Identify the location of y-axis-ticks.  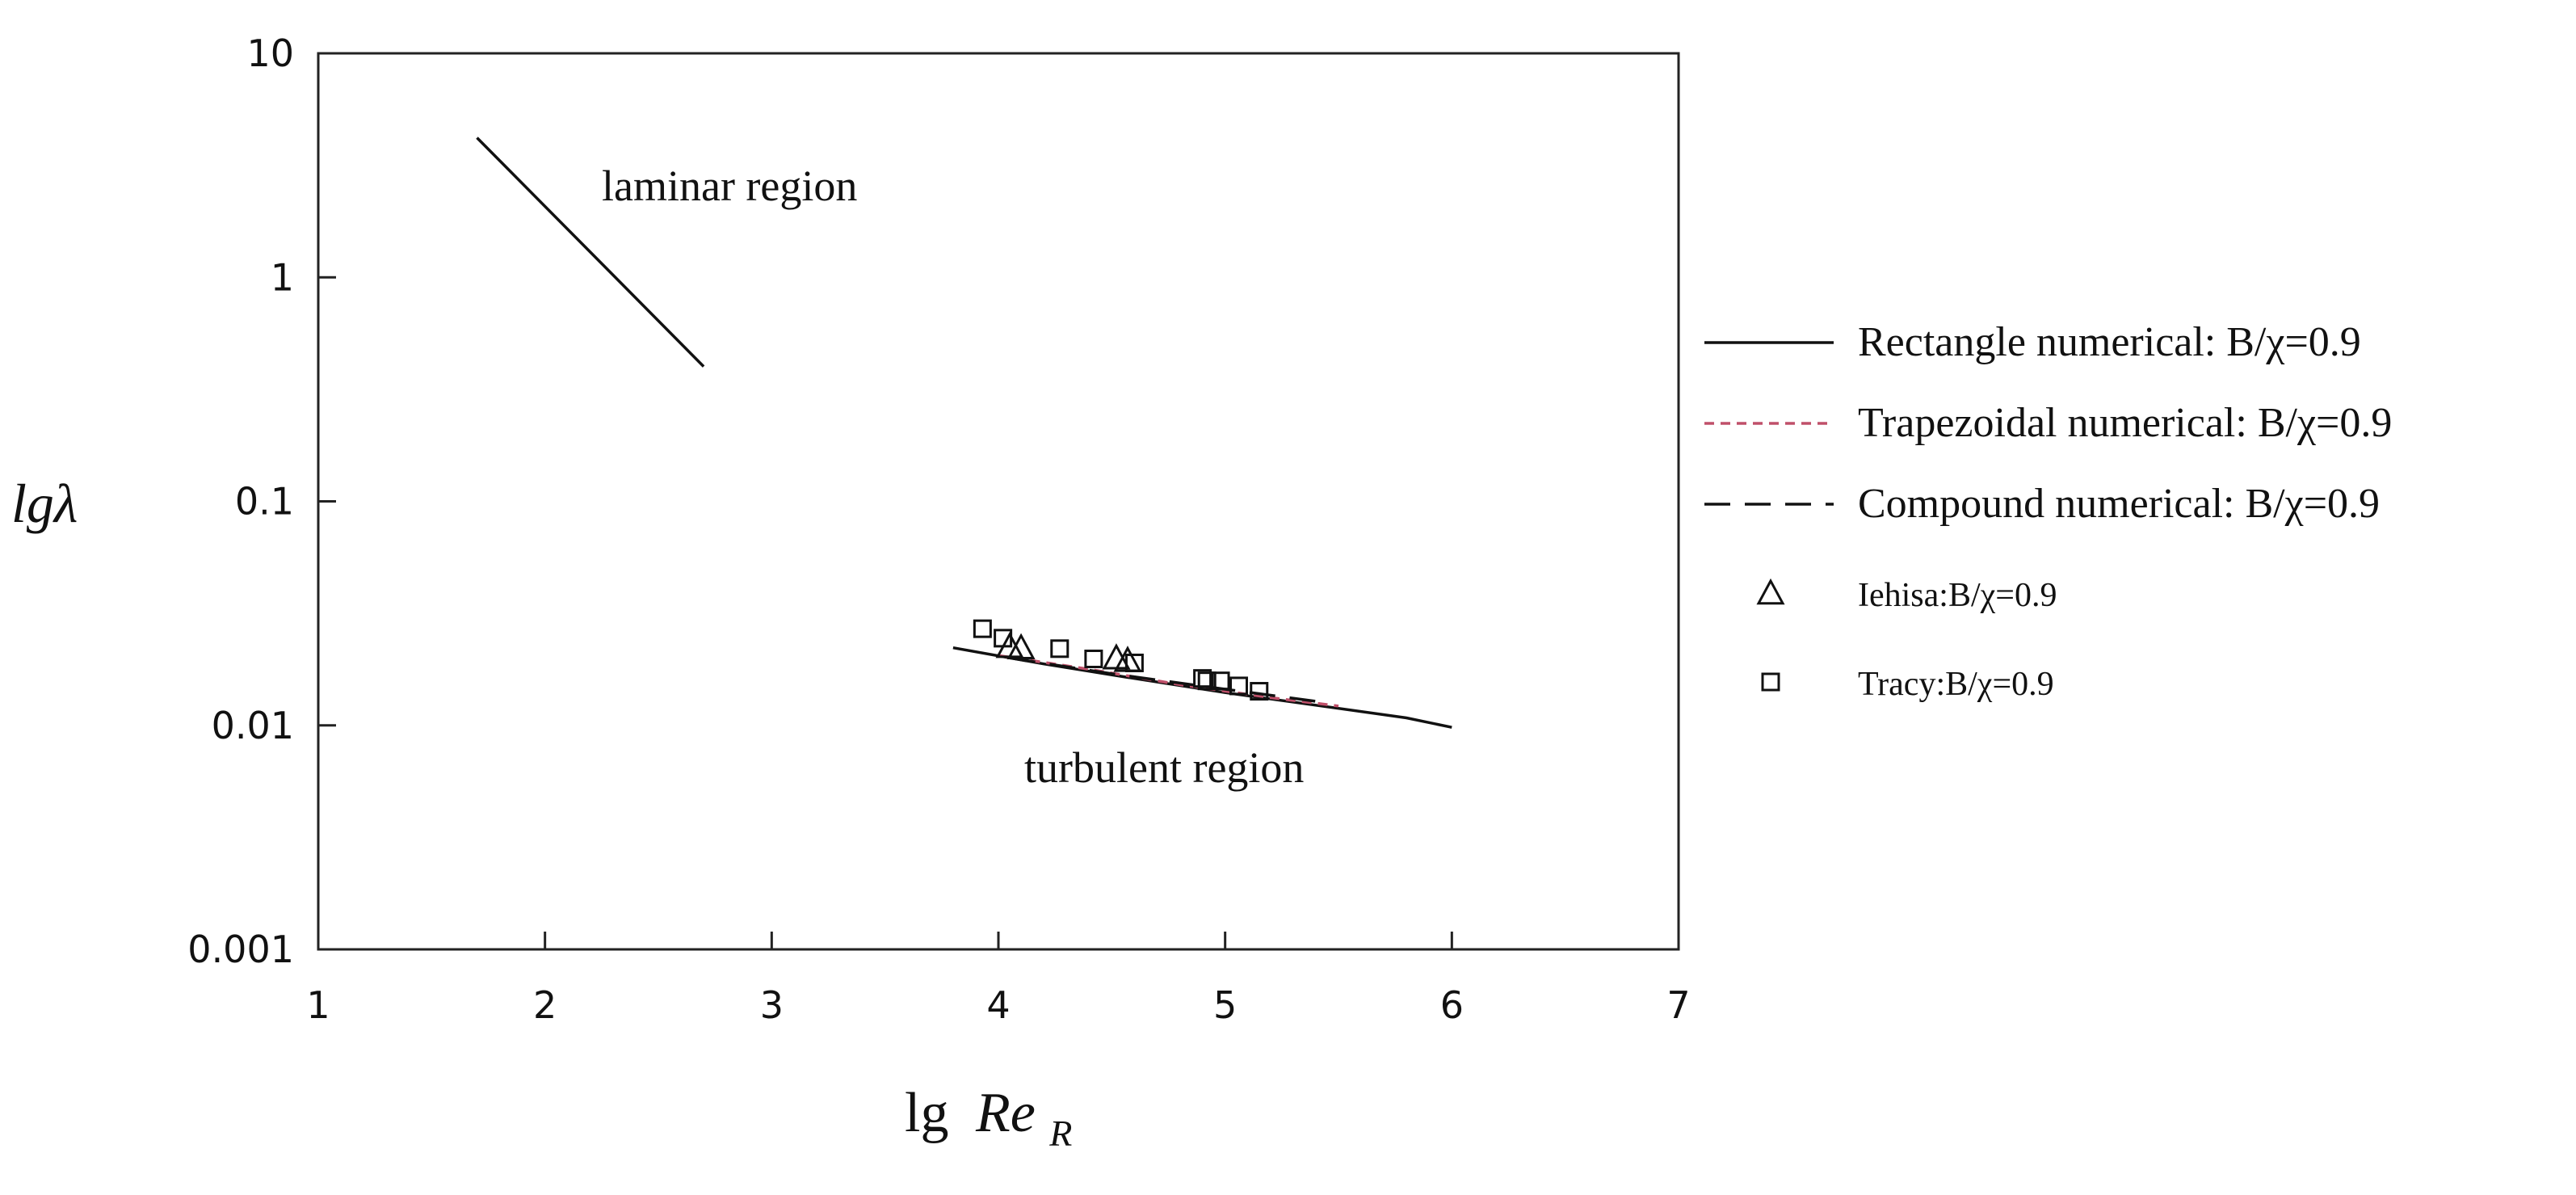
(327, 501).